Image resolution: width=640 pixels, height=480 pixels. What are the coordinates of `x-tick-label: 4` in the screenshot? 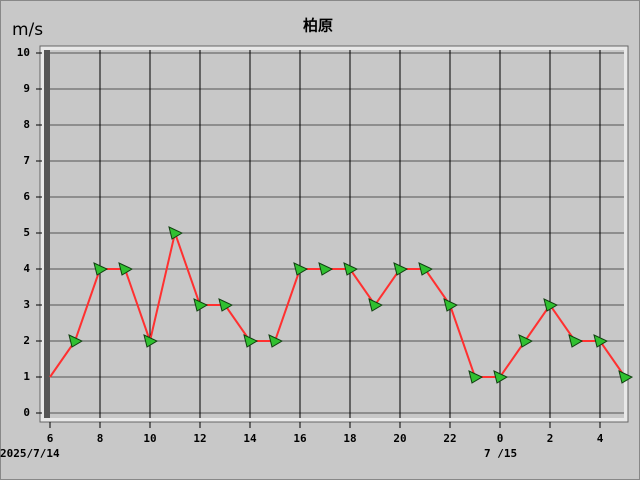 It's located at (600, 438).